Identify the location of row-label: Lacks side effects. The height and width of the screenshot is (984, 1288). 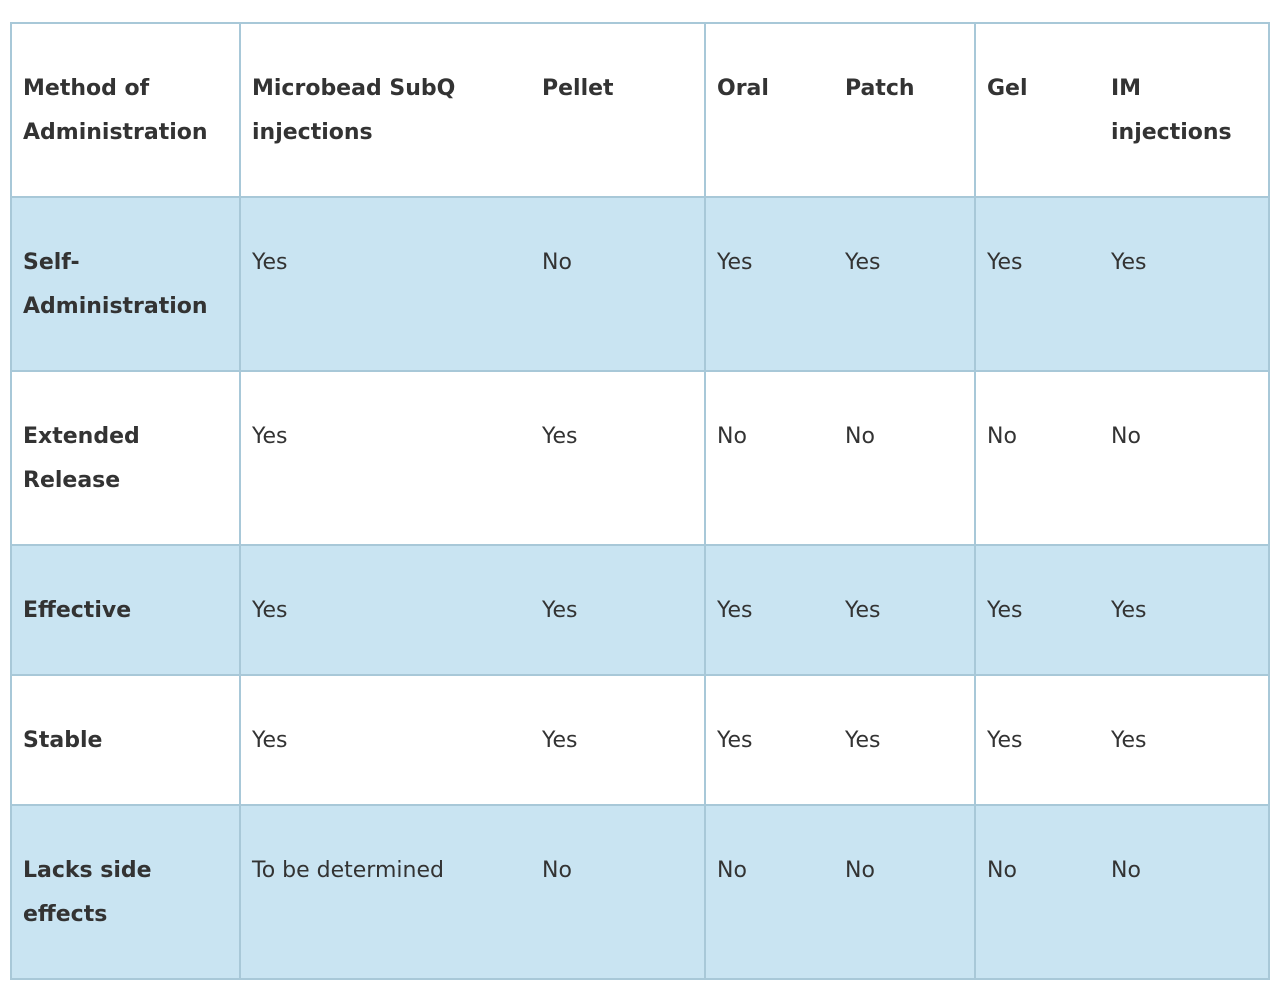
(125, 892).